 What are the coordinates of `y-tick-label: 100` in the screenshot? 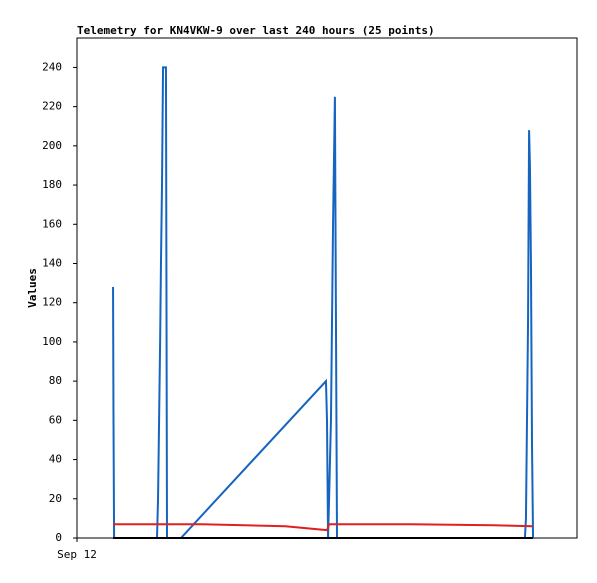 It's located at (52, 341).